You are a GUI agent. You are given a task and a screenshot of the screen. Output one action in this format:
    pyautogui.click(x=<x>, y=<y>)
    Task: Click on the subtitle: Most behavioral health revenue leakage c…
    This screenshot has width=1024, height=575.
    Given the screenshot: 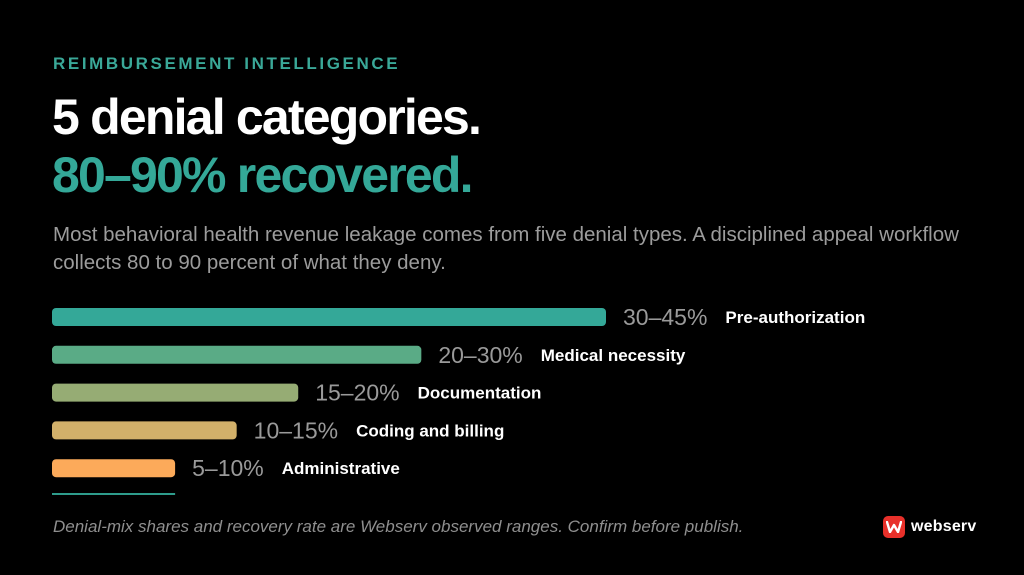 What is the action you would take?
    pyautogui.click(x=506, y=248)
    